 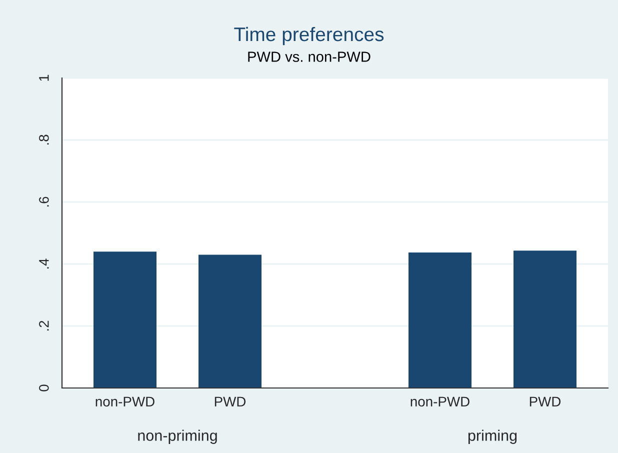 I want to click on y-tick-label: .8, so click(x=44, y=139).